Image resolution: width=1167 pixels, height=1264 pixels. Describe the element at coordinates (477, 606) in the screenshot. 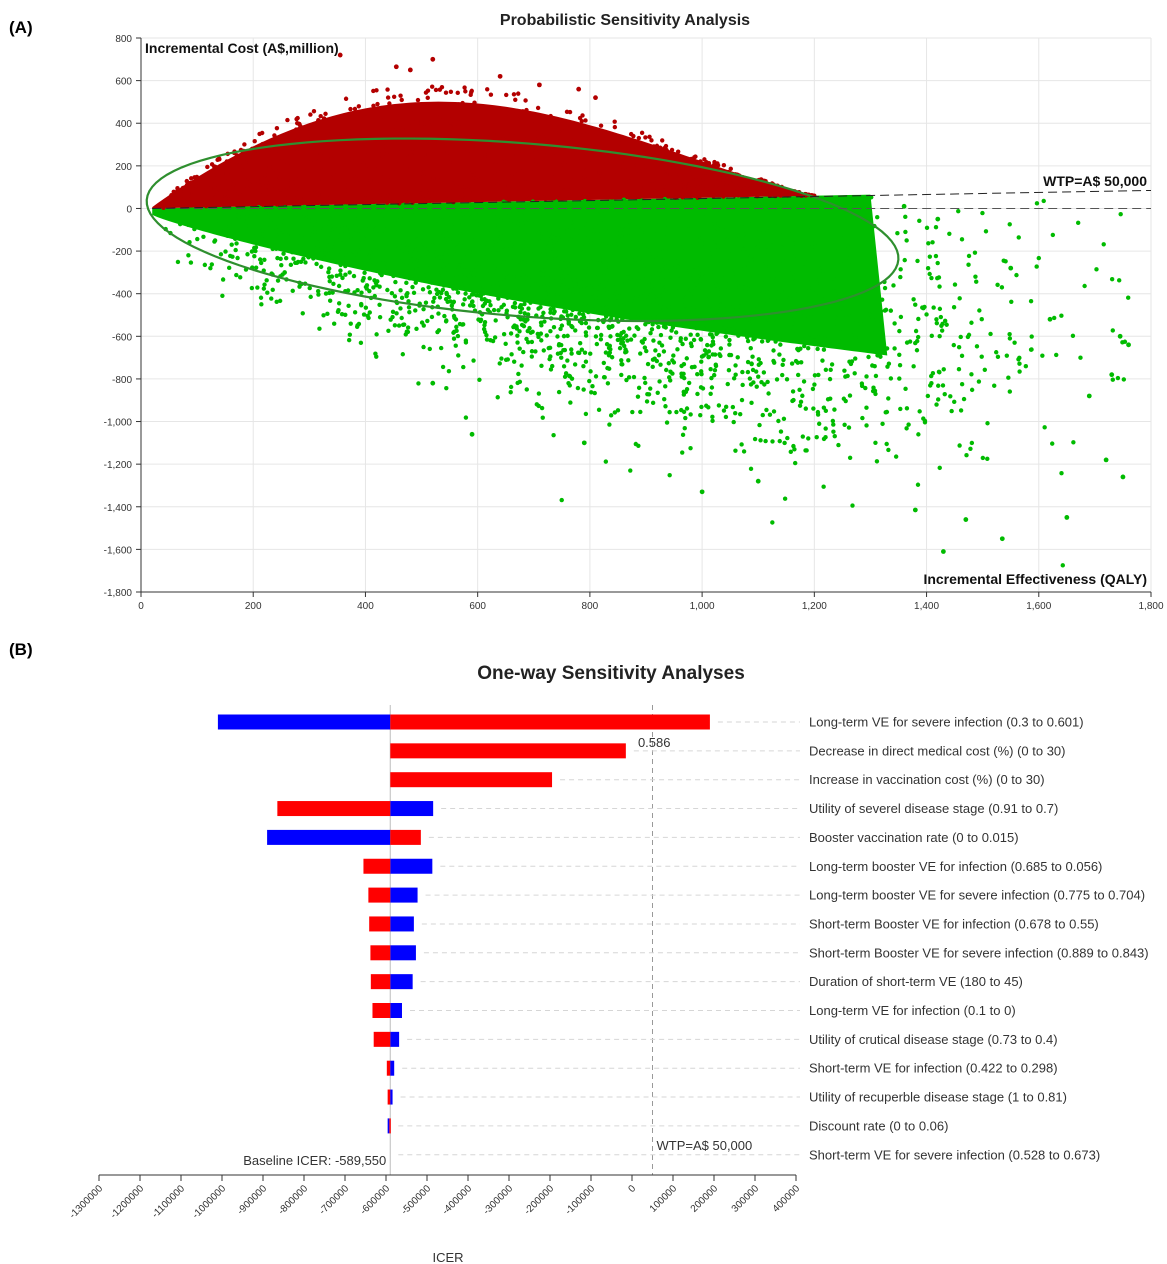

I see `psa-x-tick-label: 600` at that location.